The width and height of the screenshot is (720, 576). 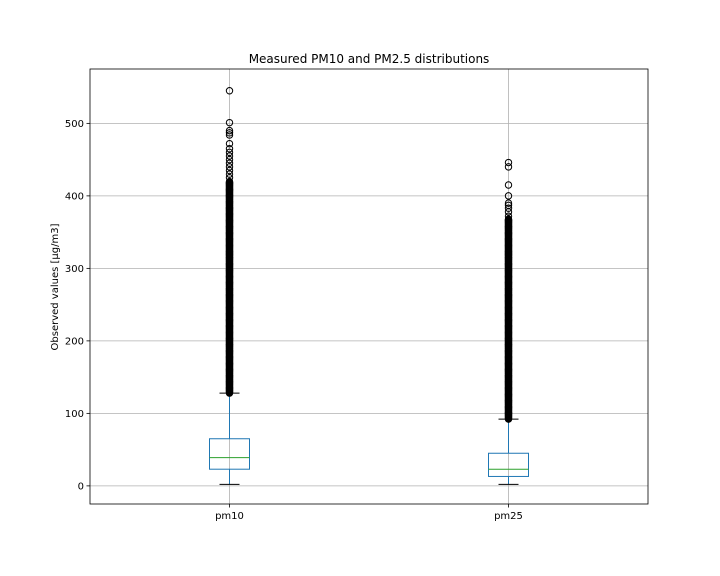 I want to click on y-tick-label: 300, so click(x=74, y=269).